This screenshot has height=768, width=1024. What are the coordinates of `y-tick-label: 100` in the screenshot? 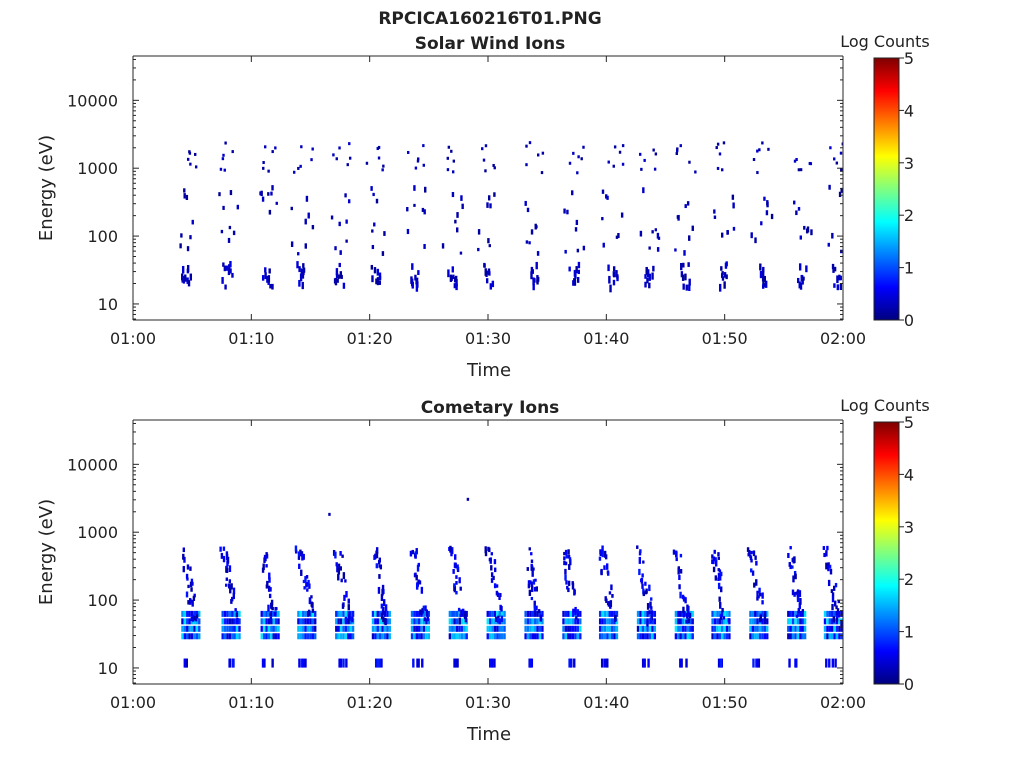 It's located at (102, 236).